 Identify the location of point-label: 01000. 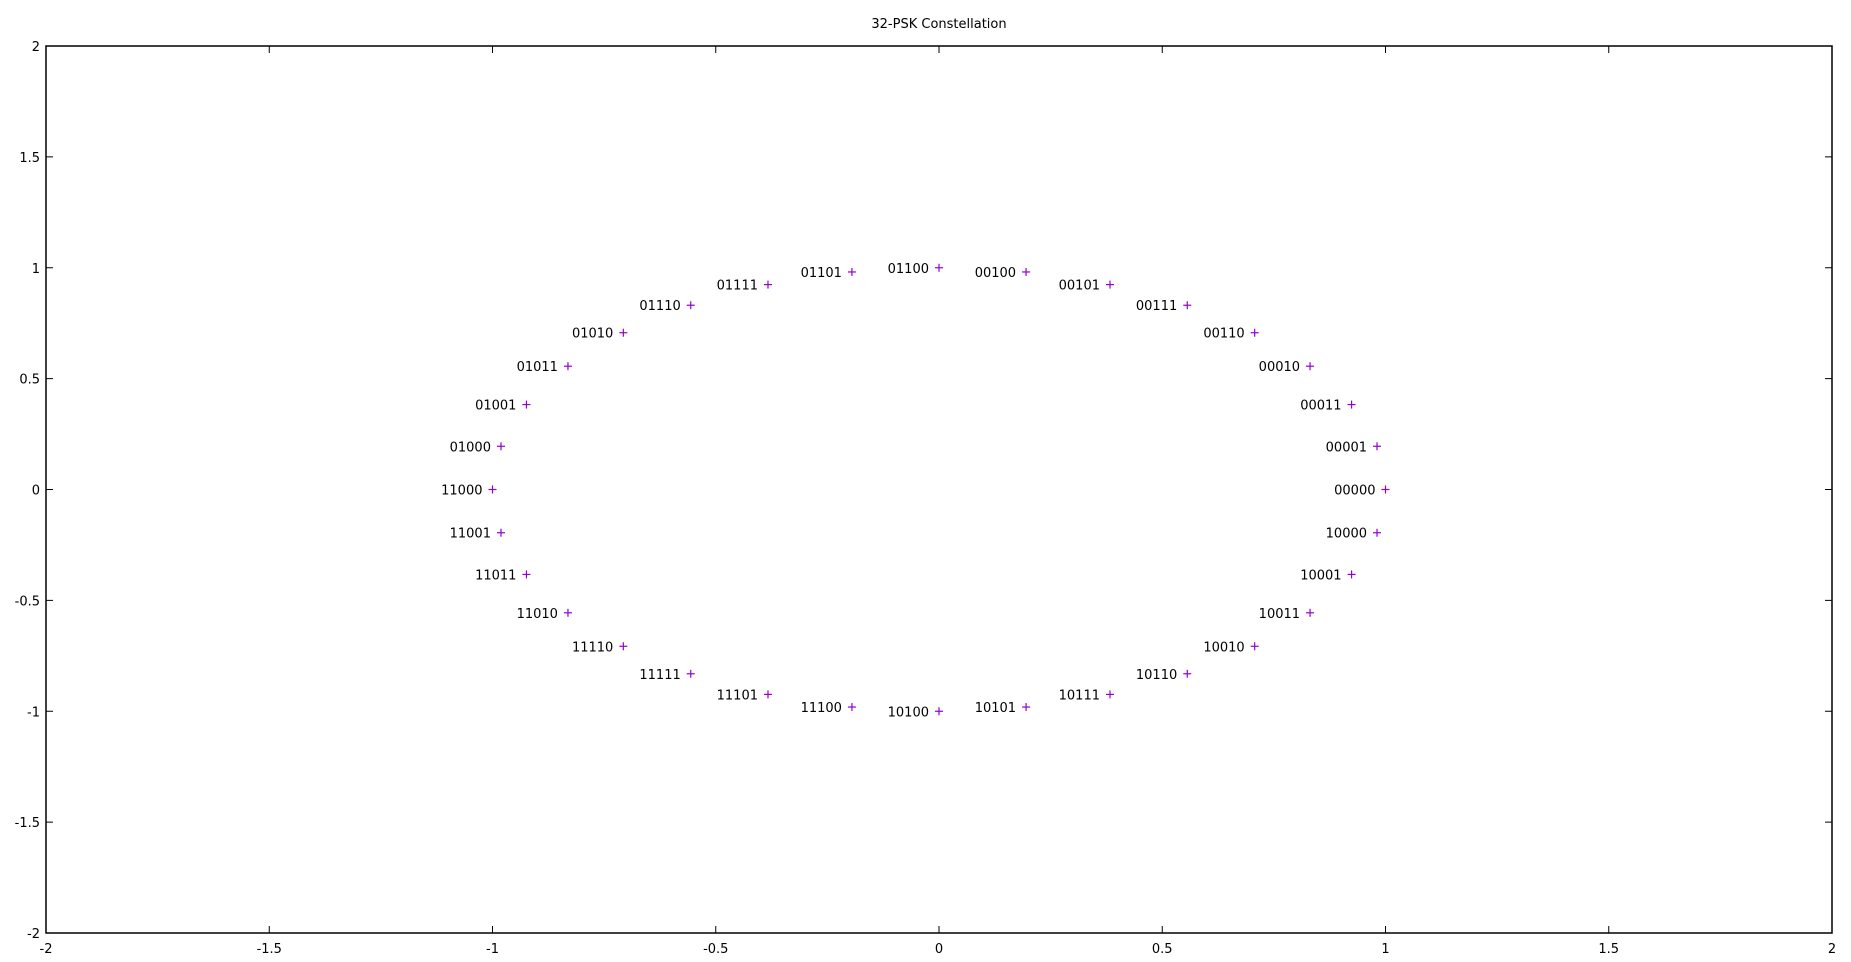
(470, 447).